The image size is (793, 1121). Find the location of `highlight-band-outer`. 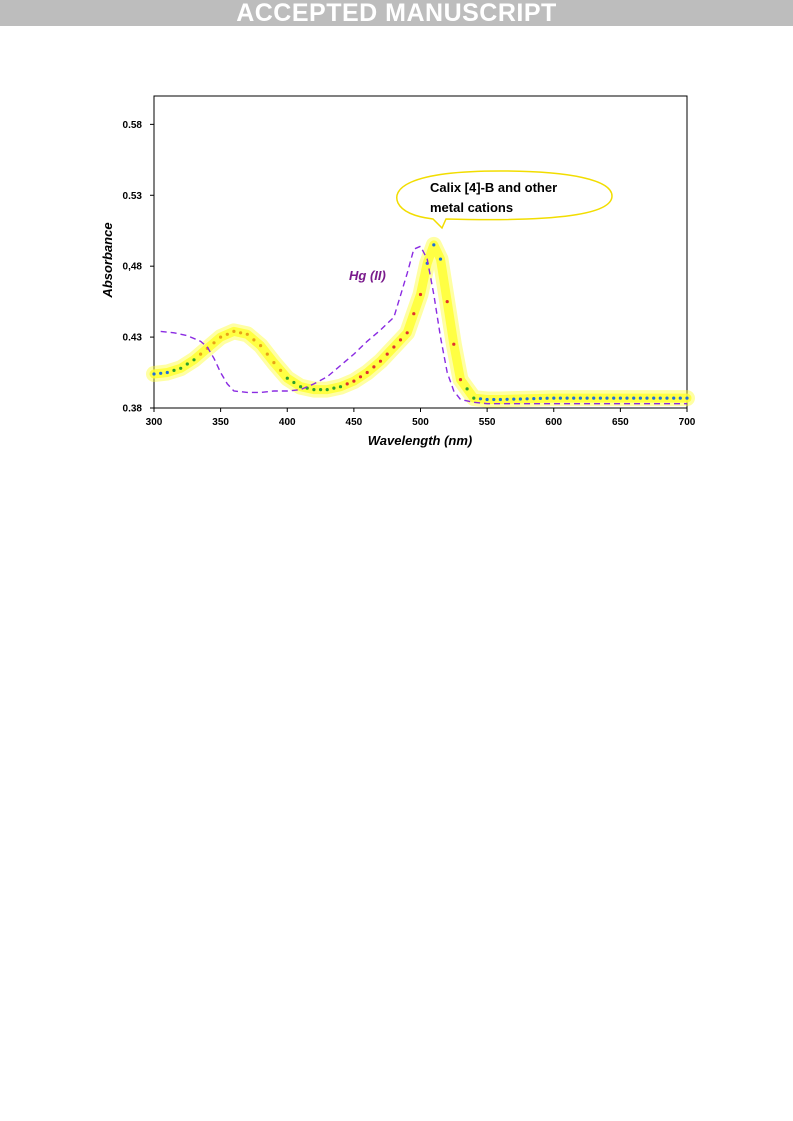

highlight-band-outer is located at coordinates (420, 322).